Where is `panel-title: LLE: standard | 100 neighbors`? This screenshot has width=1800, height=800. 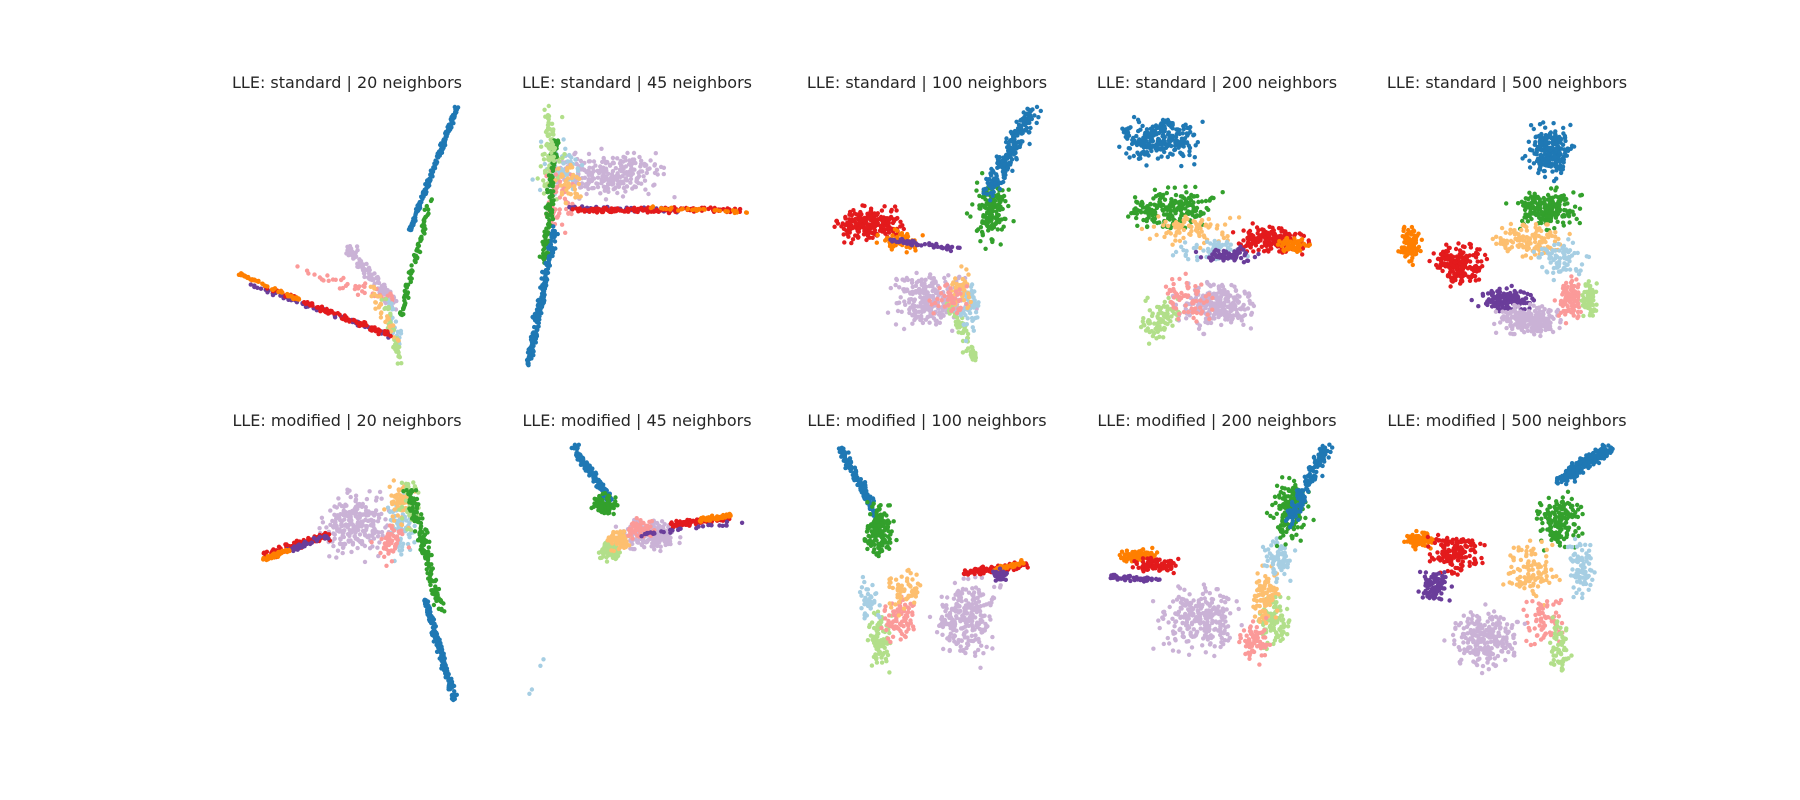
panel-title: LLE: standard | 100 neighbors is located at coordinates (927, 82).